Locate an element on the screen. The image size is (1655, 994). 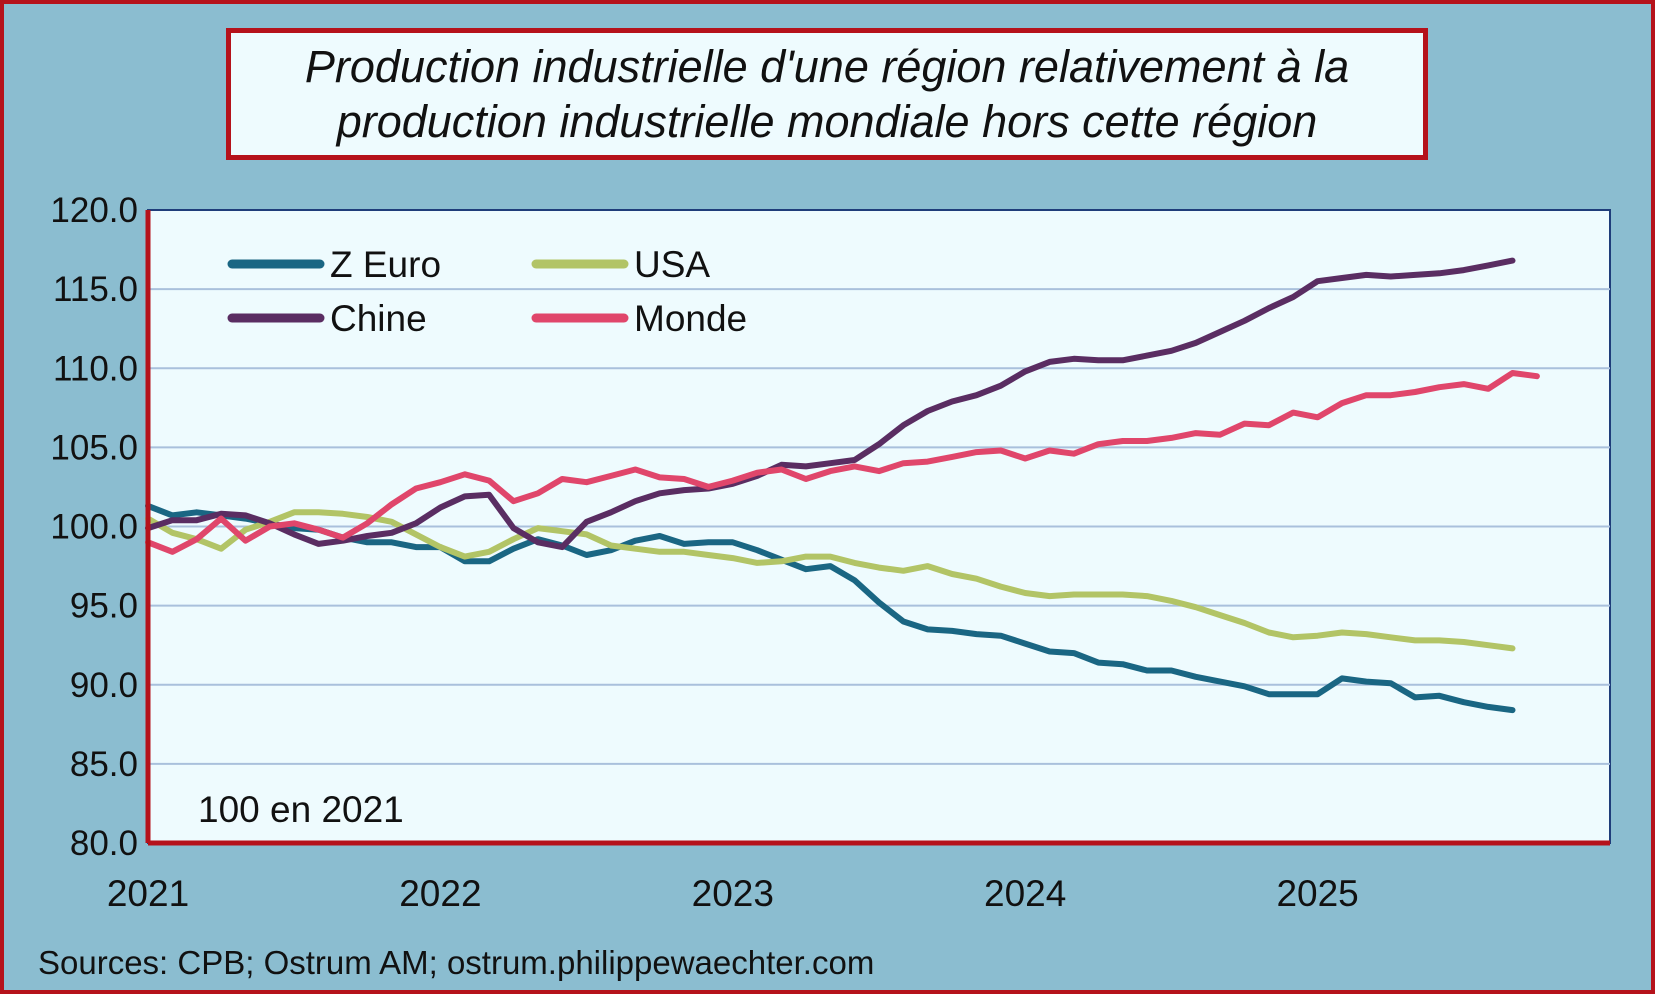
y-tick-label: 105.0 is located at coordinates (94, 447).